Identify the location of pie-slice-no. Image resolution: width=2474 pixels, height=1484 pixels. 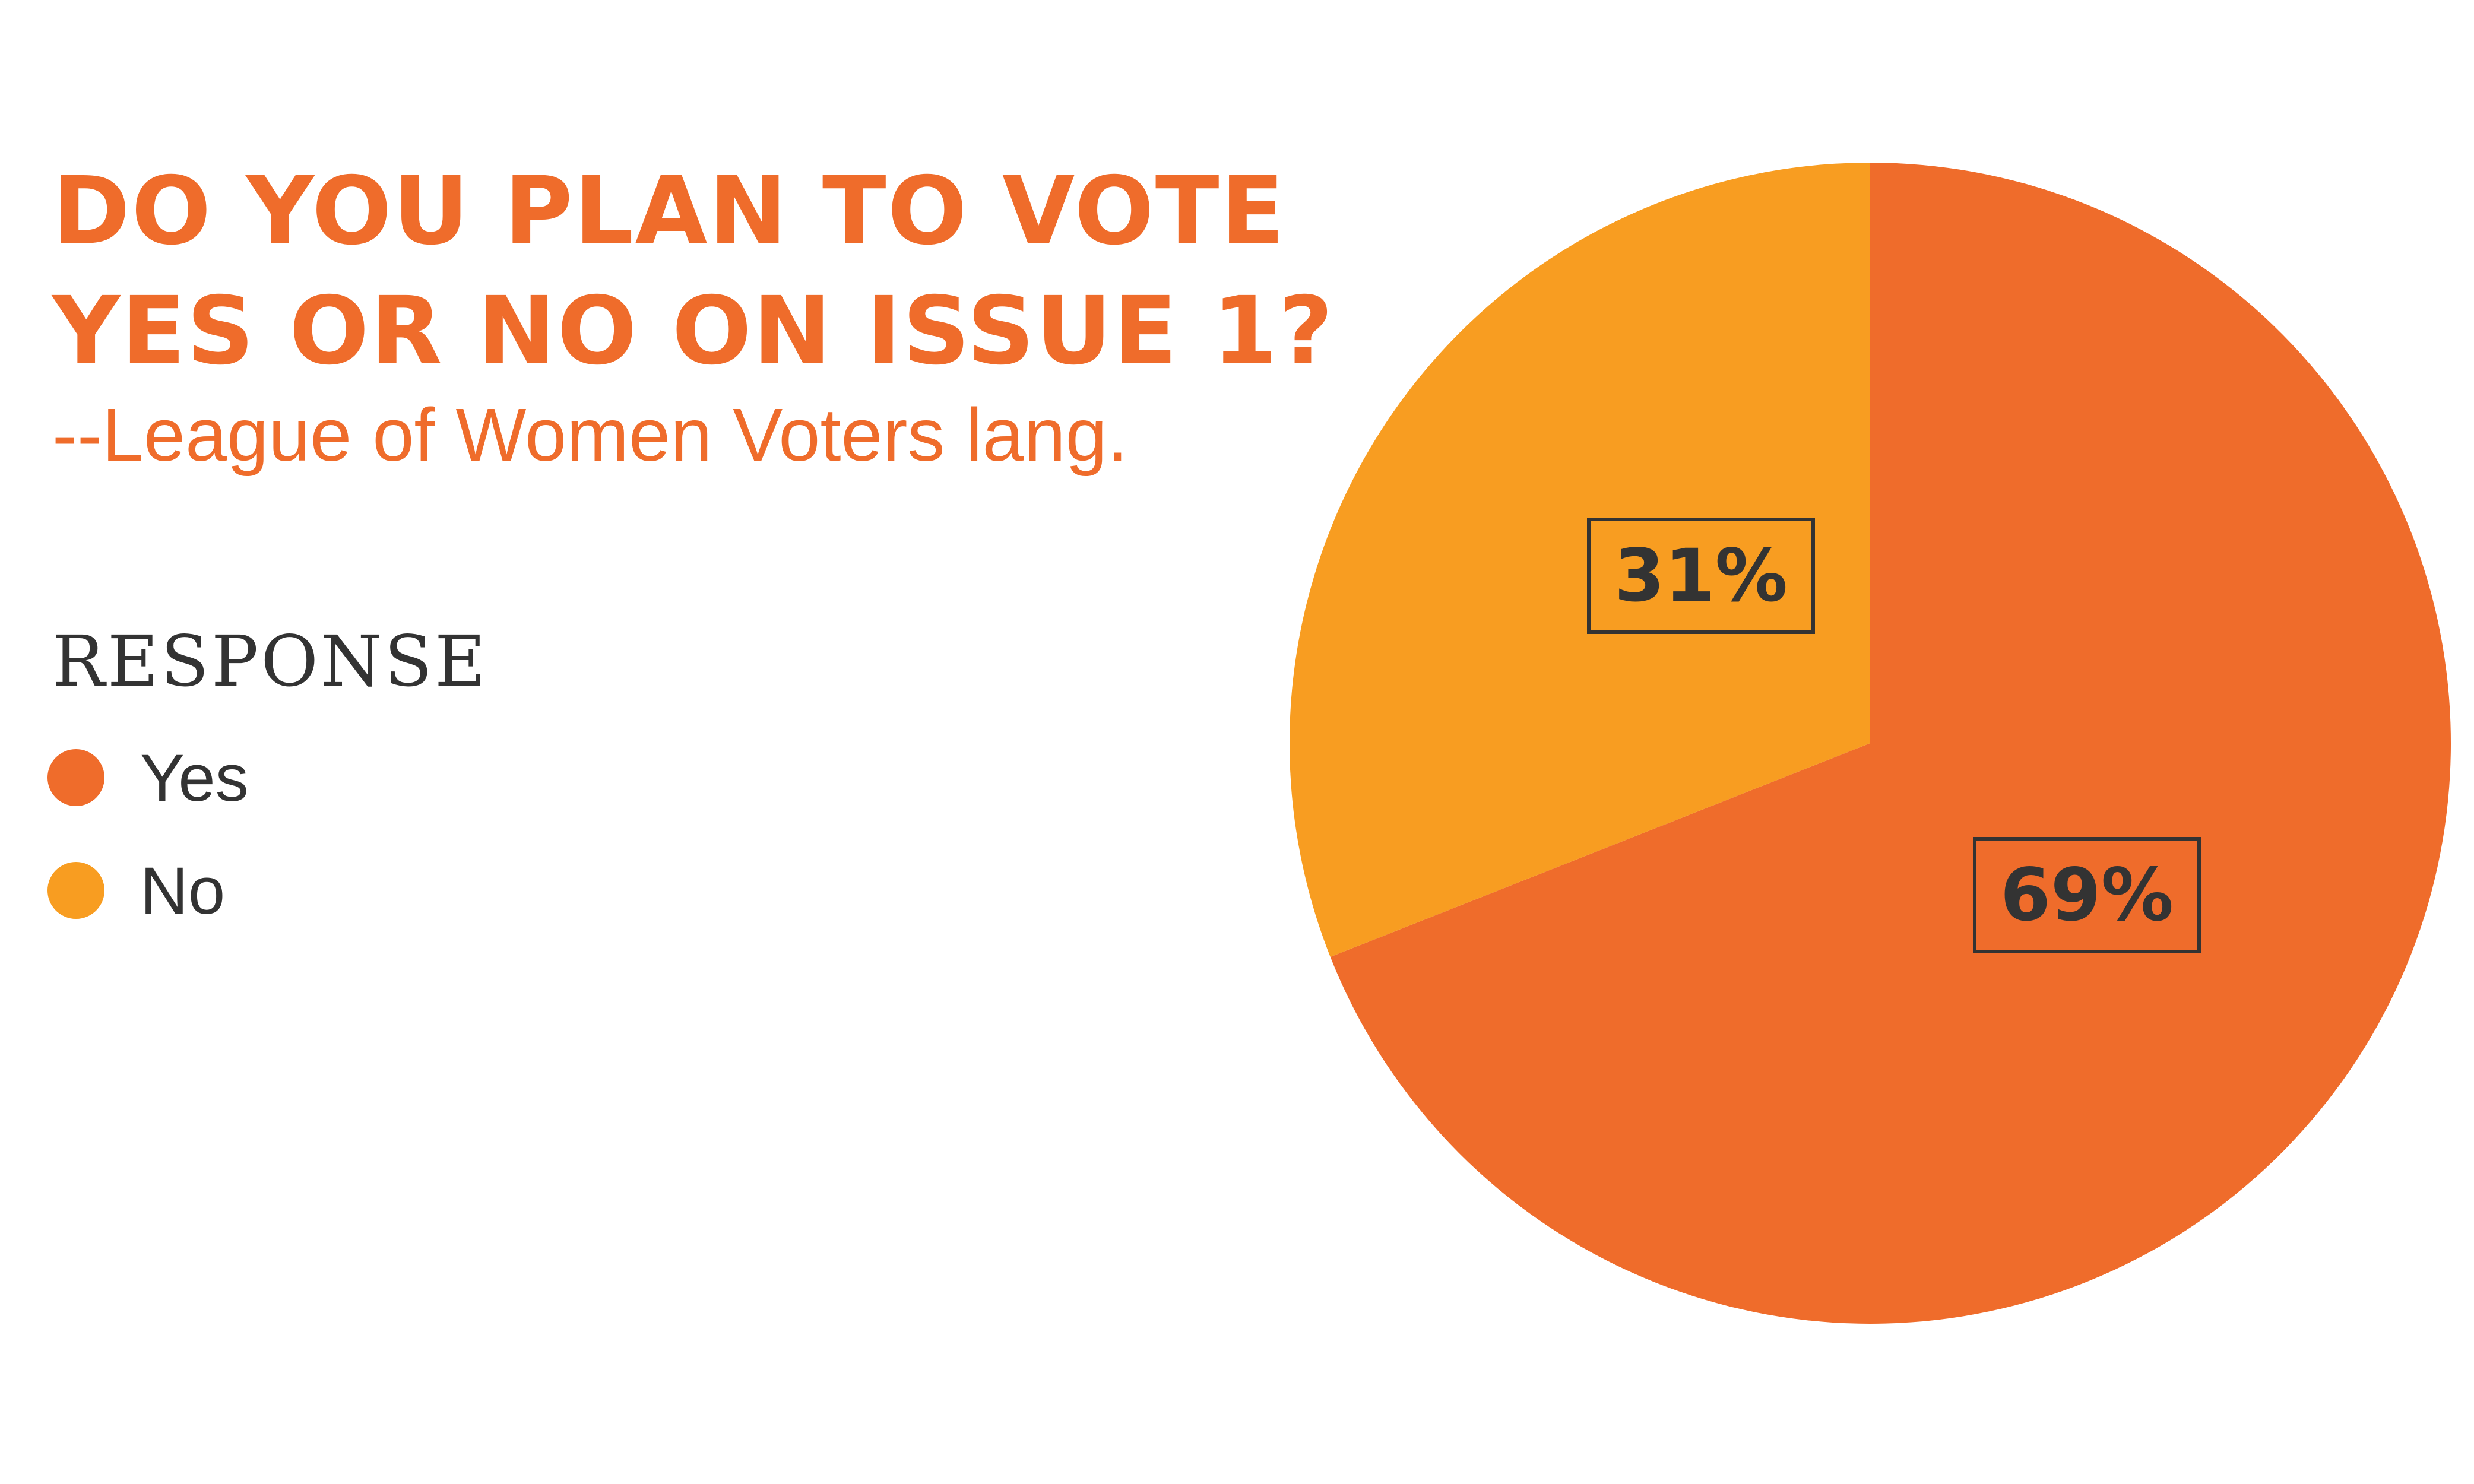
(1580, 559).